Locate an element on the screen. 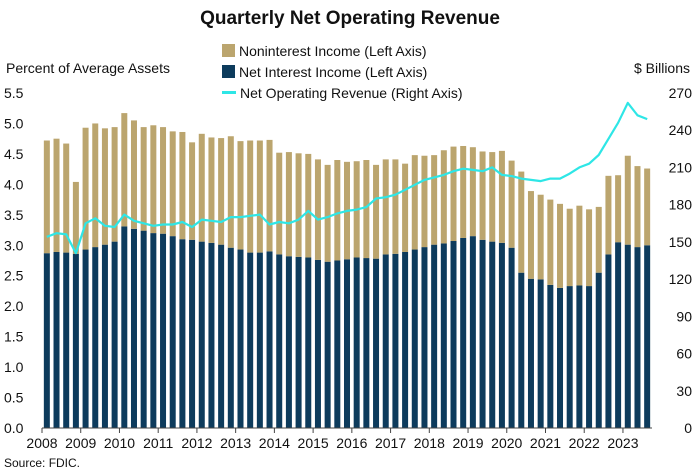  left-axis-tick-label: 0.0 is located at coordinates (14, 428).